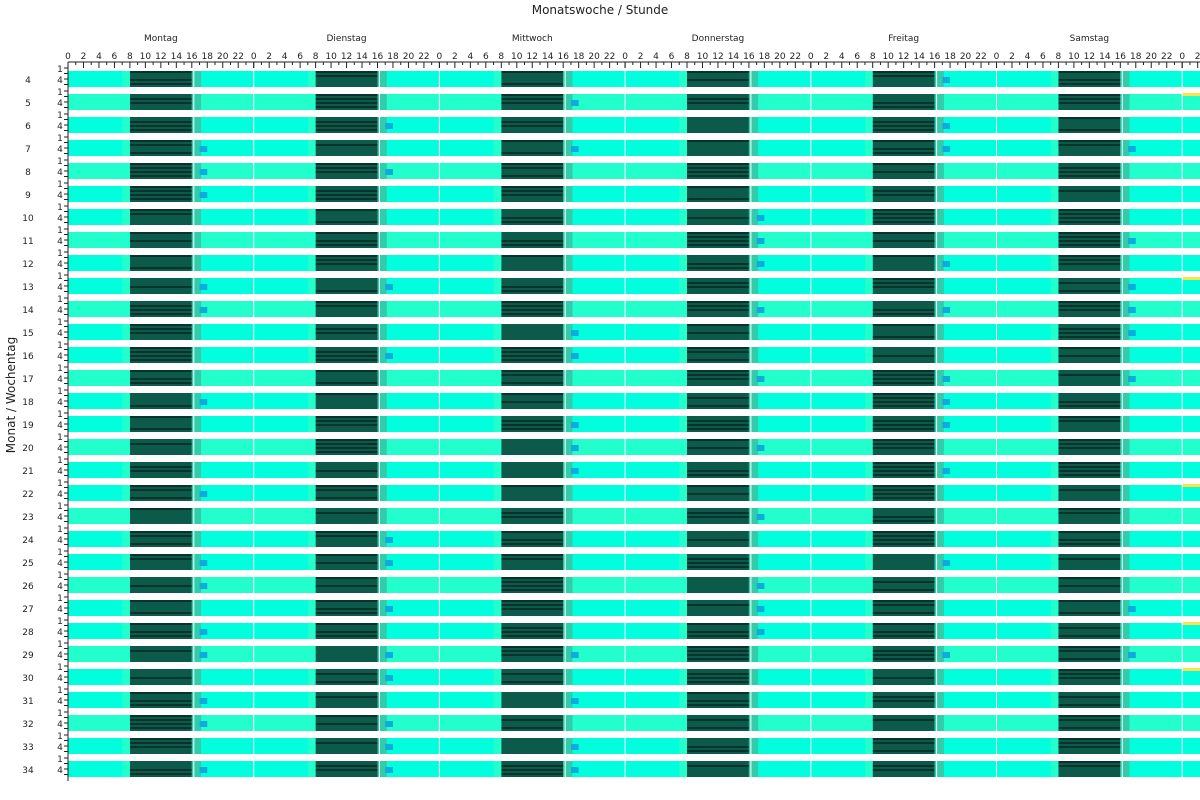 The height and width of the screenshot is (800, 1200). Describe the element at coordinates (980, 57) in the screenshot. I see `hour-tick-label: 22` at that location.